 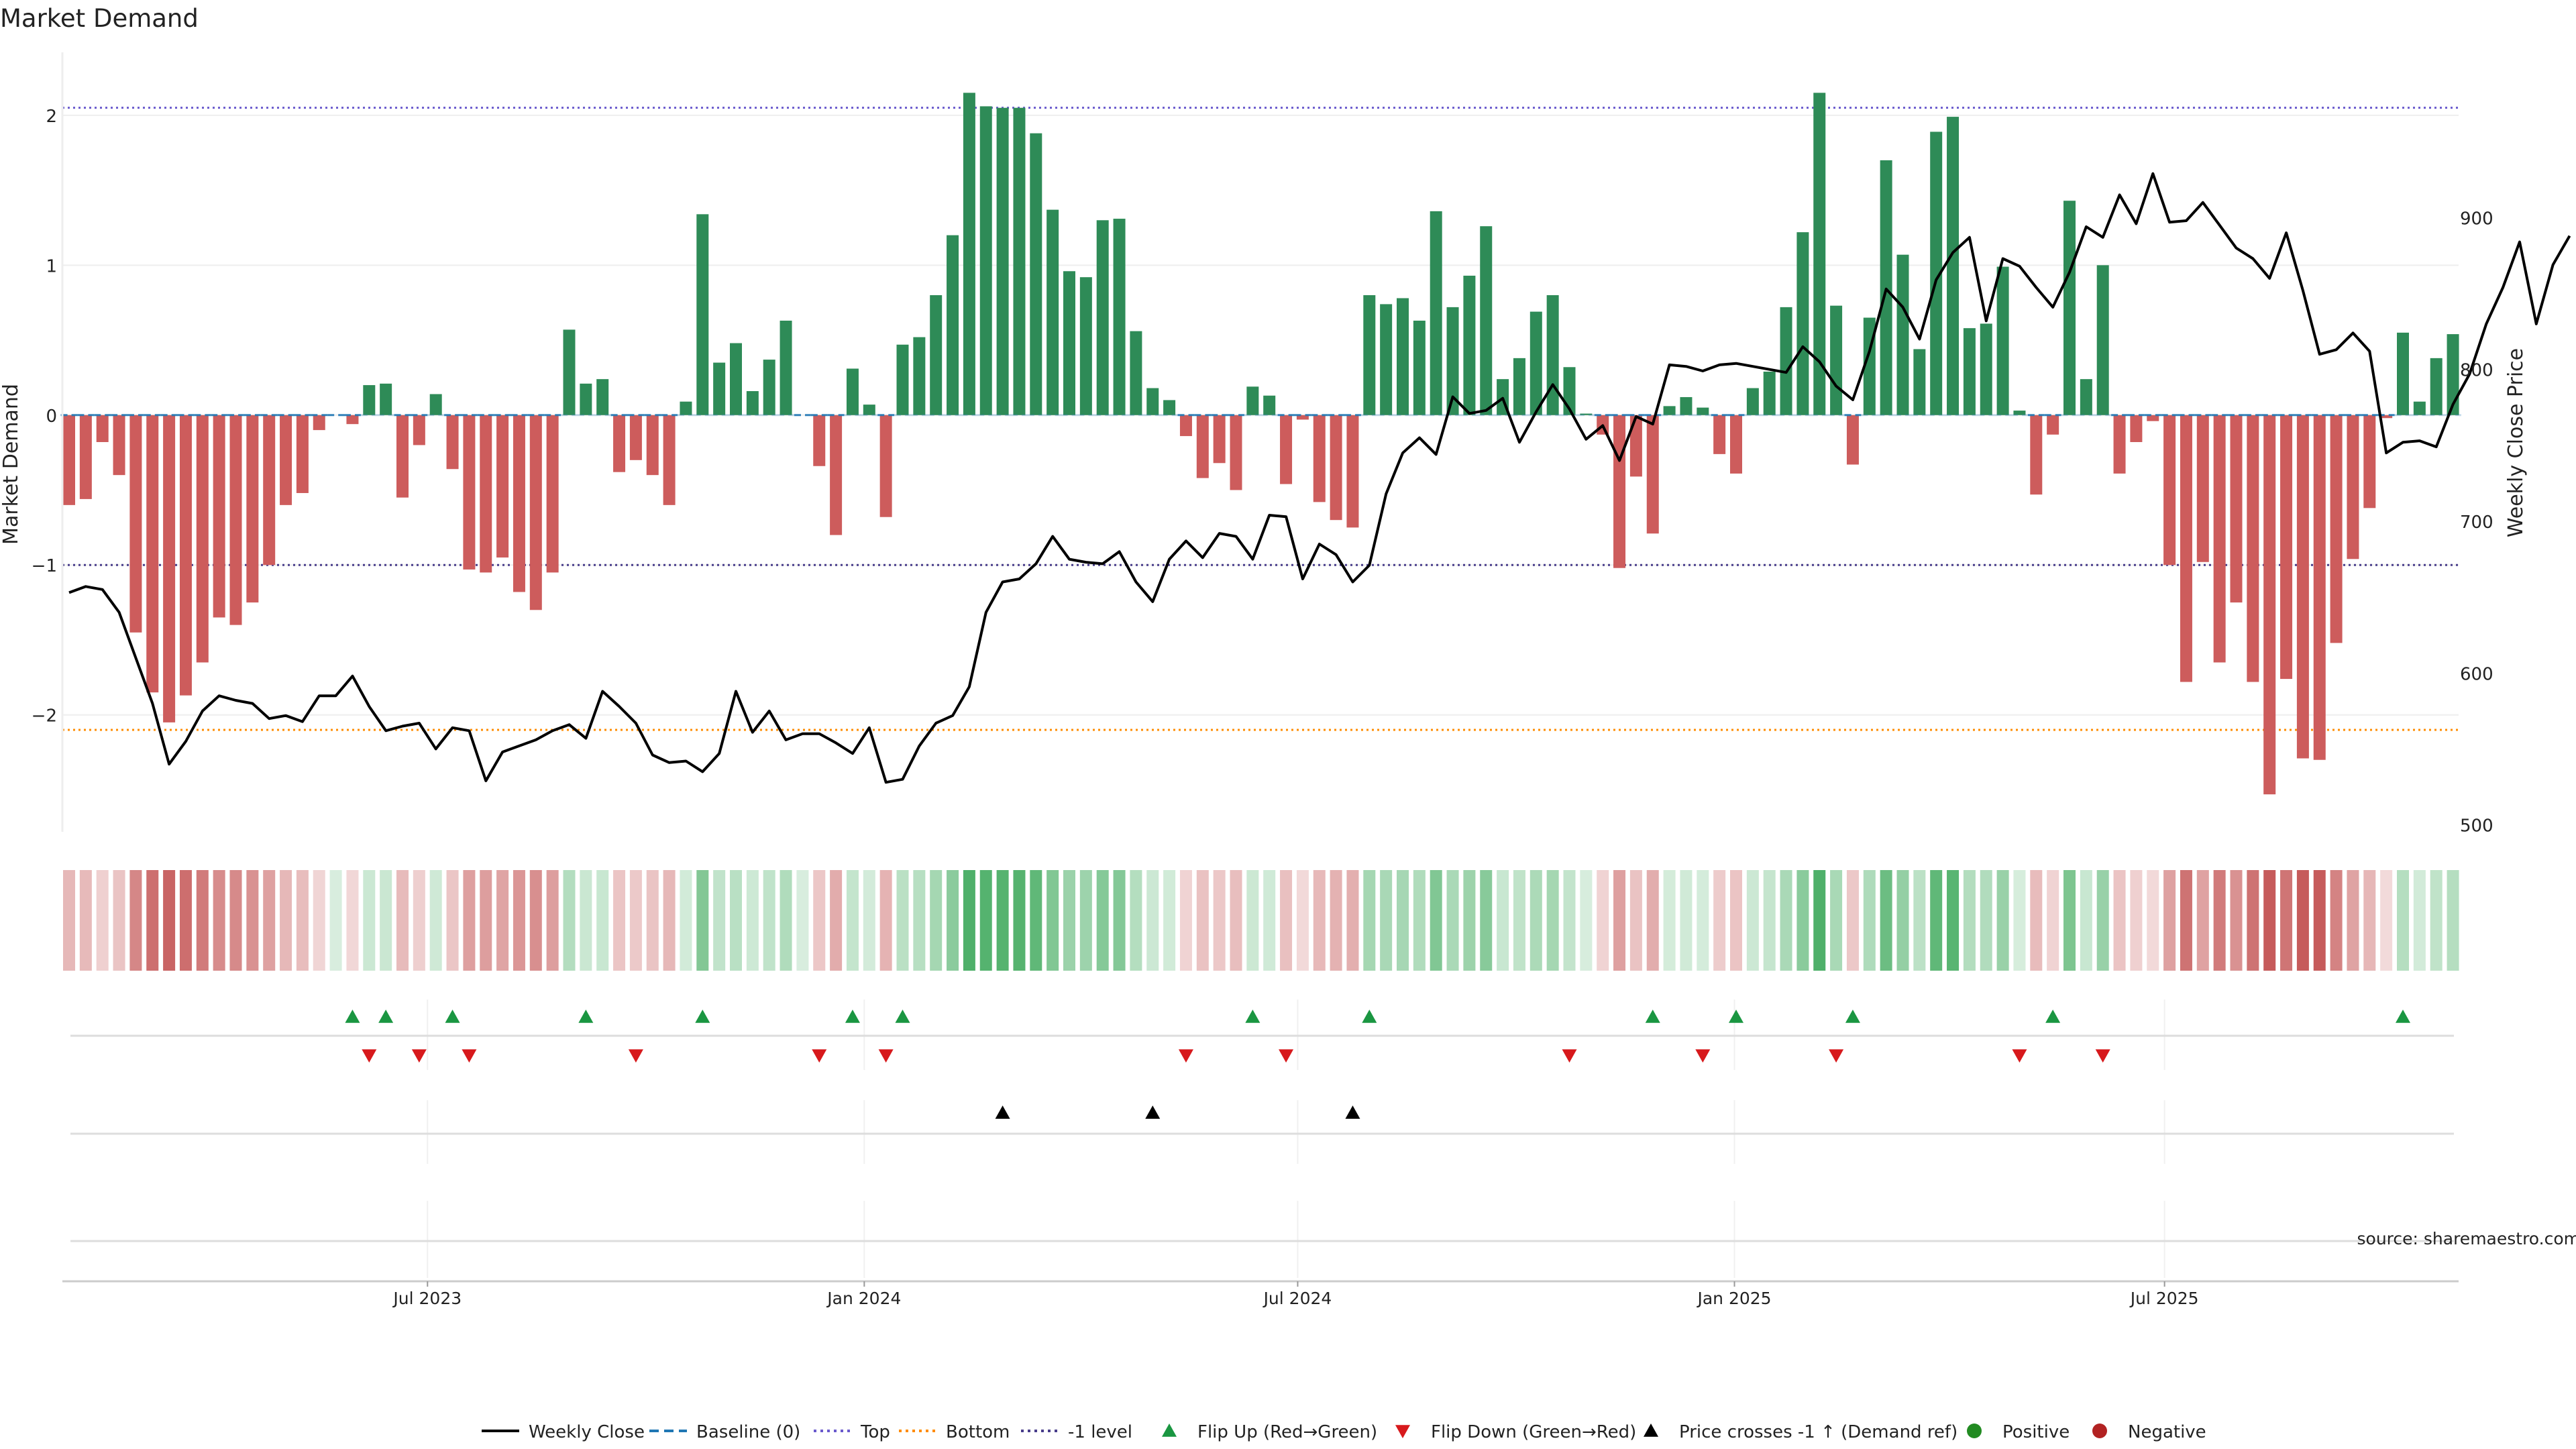 I want to click on y2-tick-label: 500, so click(x=2476, y=826).